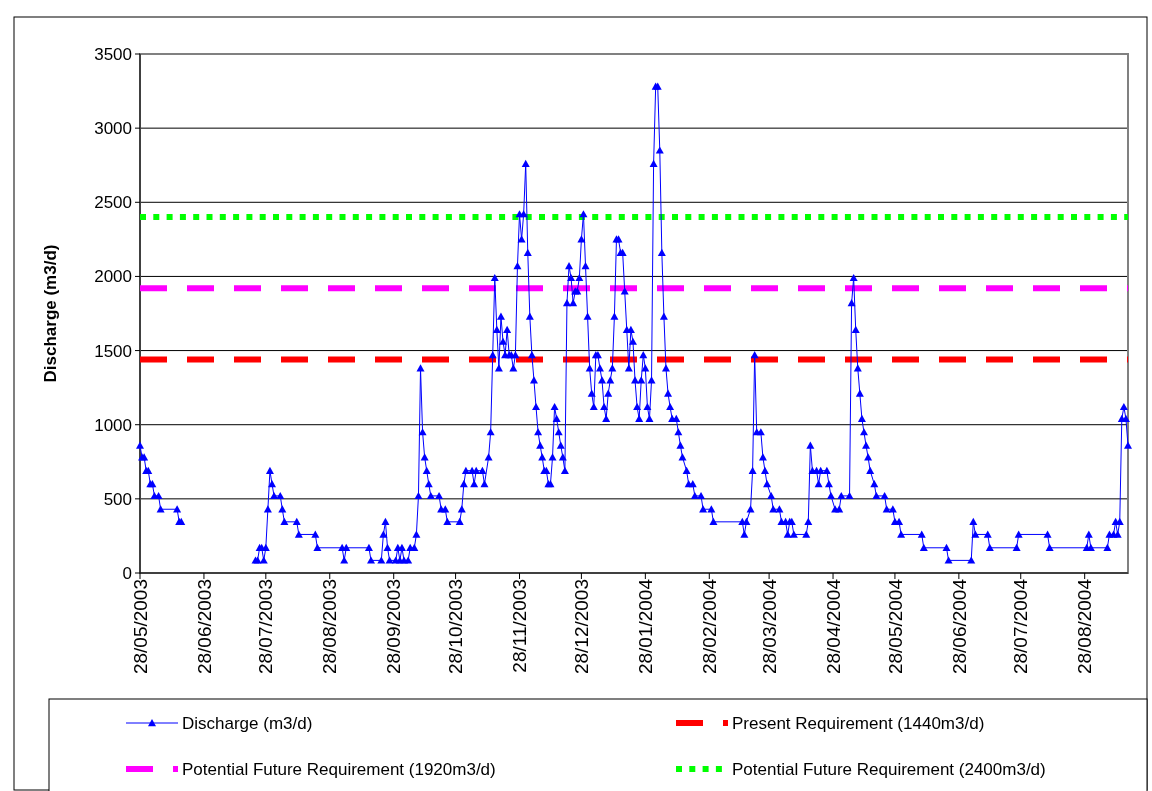 Image resolution: width=1152 pixels, height=791 pixels. What do you see at coordinates (709, 626) in the screenshot?
I see `x-tick-label: 28/02/2004` at bounding box center [709, 626].